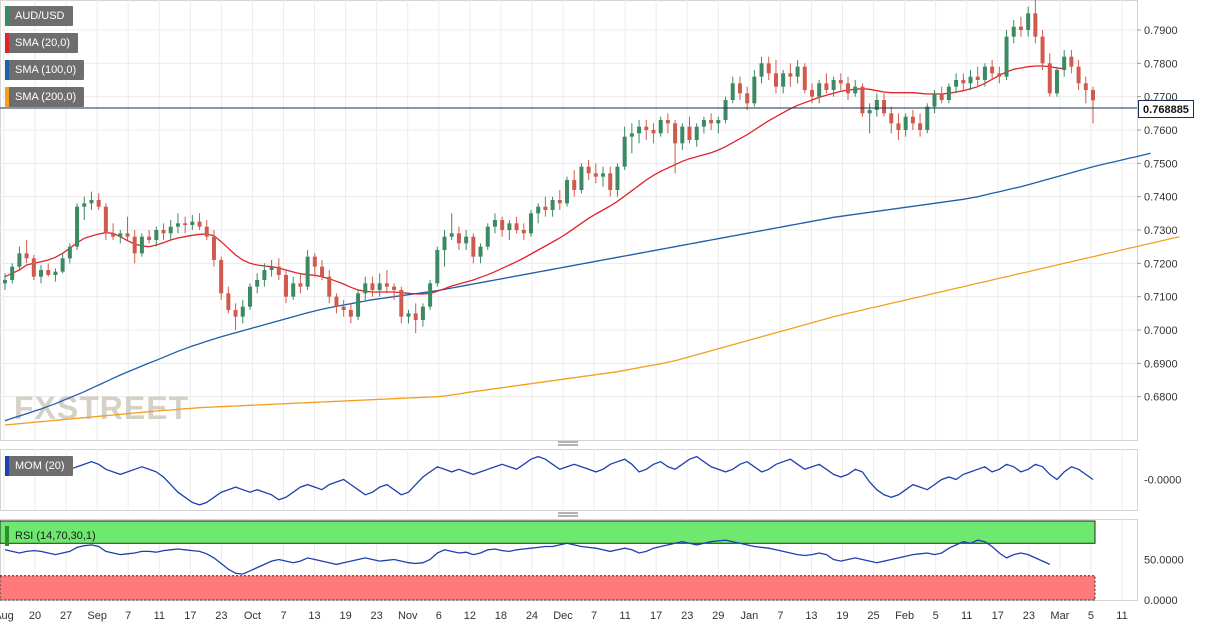  What do you see at coordinates (501, 616) in the screenshot?
I see `date-tick-label: 18` at bounding box center [501, 616].